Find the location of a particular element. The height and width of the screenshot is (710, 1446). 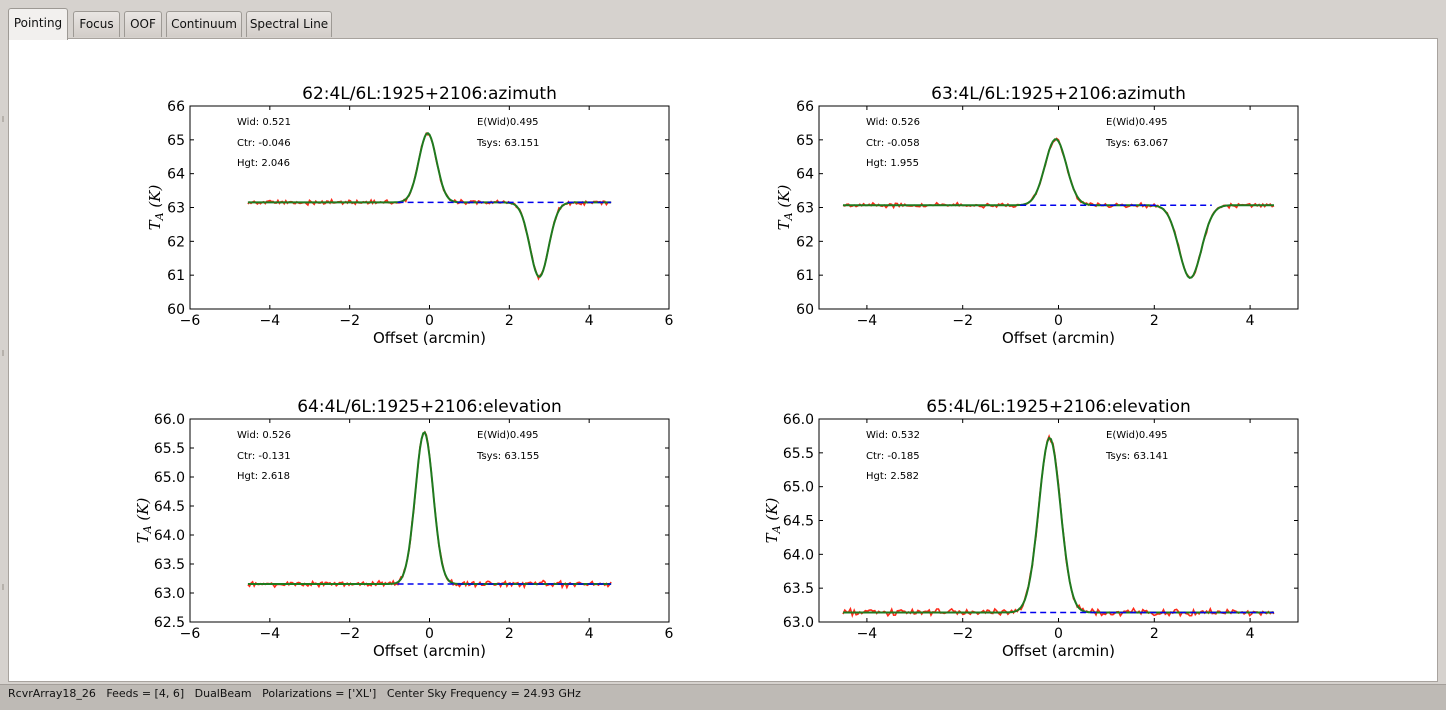

annotation-wid: Wid: 0.521 is located at coordinates (264, 122).